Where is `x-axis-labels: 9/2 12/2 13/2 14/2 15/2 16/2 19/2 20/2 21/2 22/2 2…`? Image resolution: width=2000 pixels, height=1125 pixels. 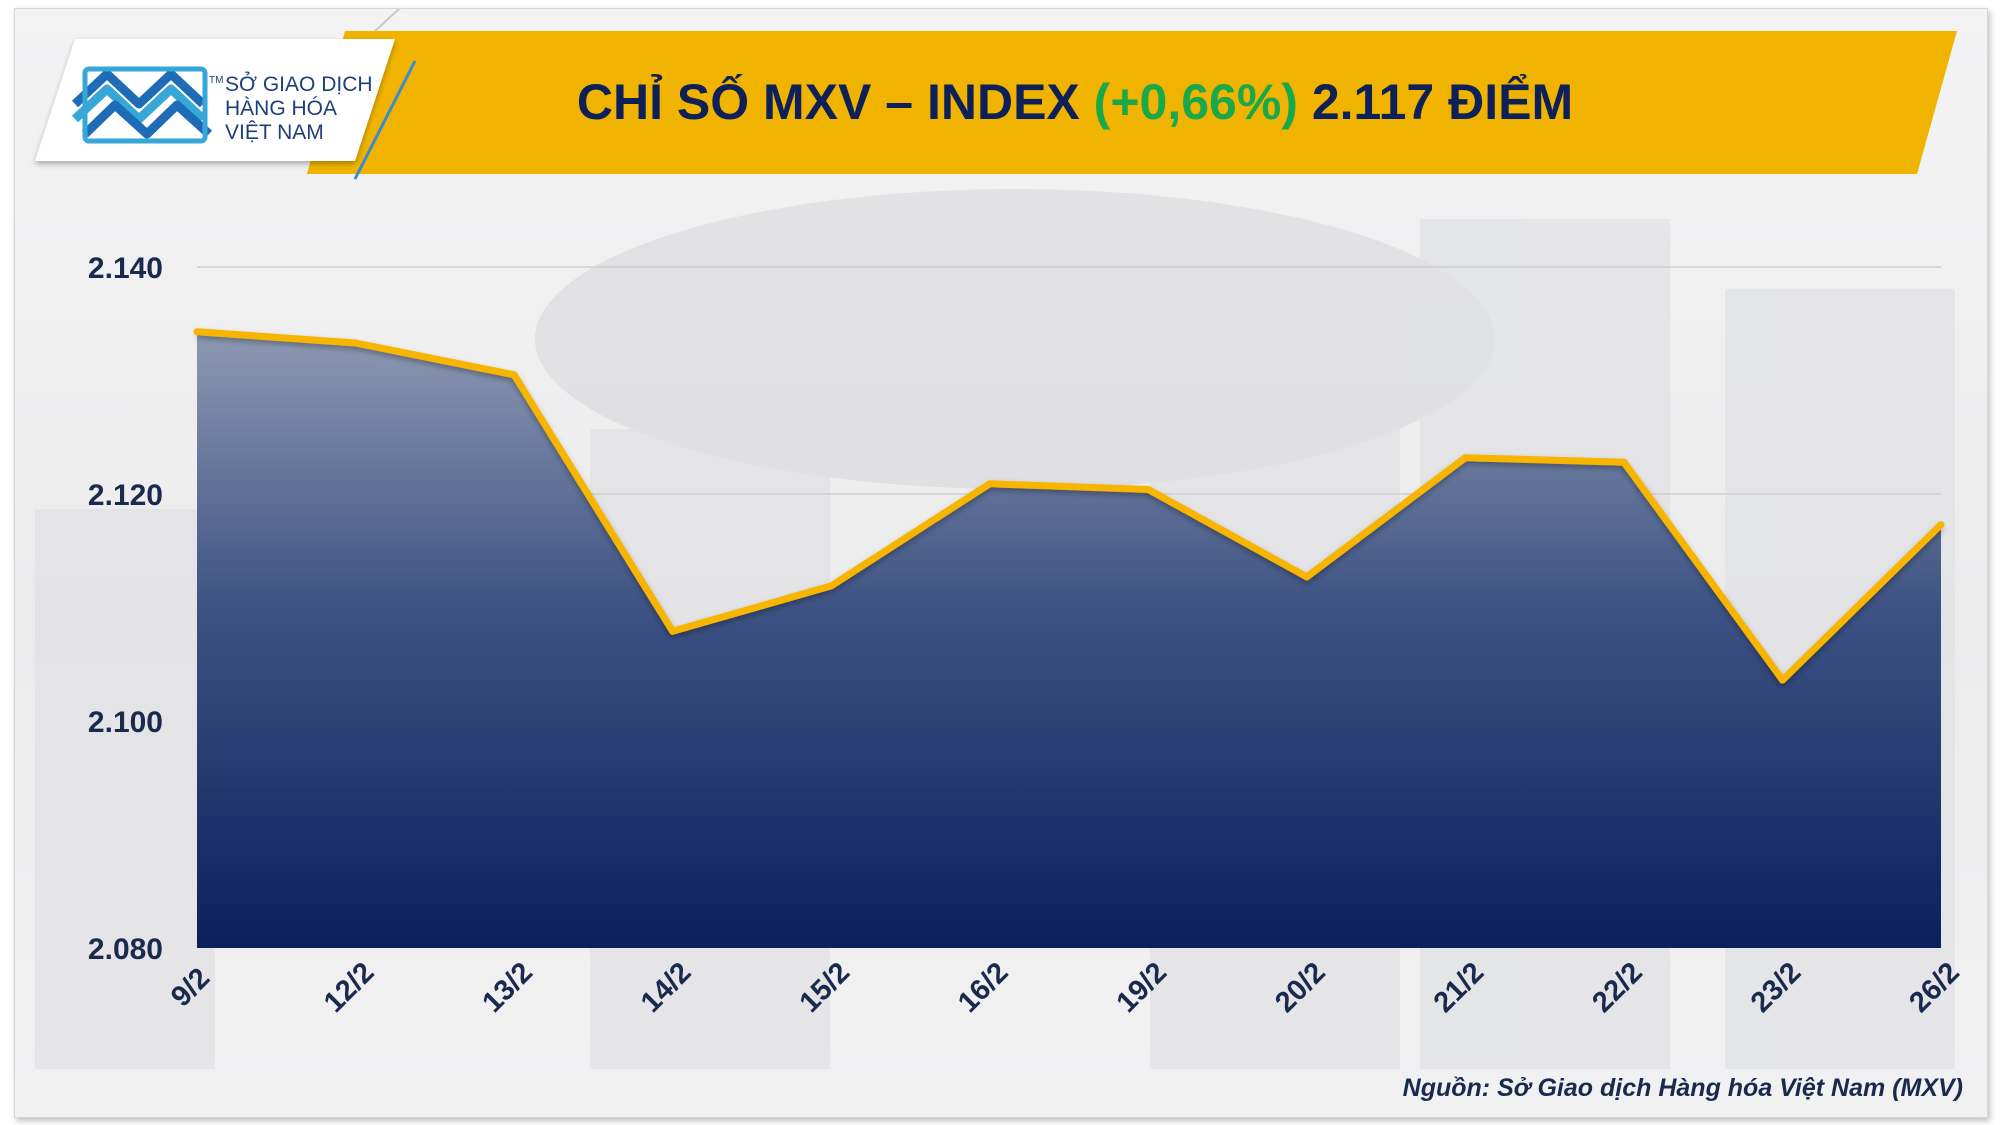 x-axis-labels: 9/2 12/2 13/2 14/2 15/2 16/2 19/2 20/2 21/2 22/2 2… is located at coordinates (1065, 987).